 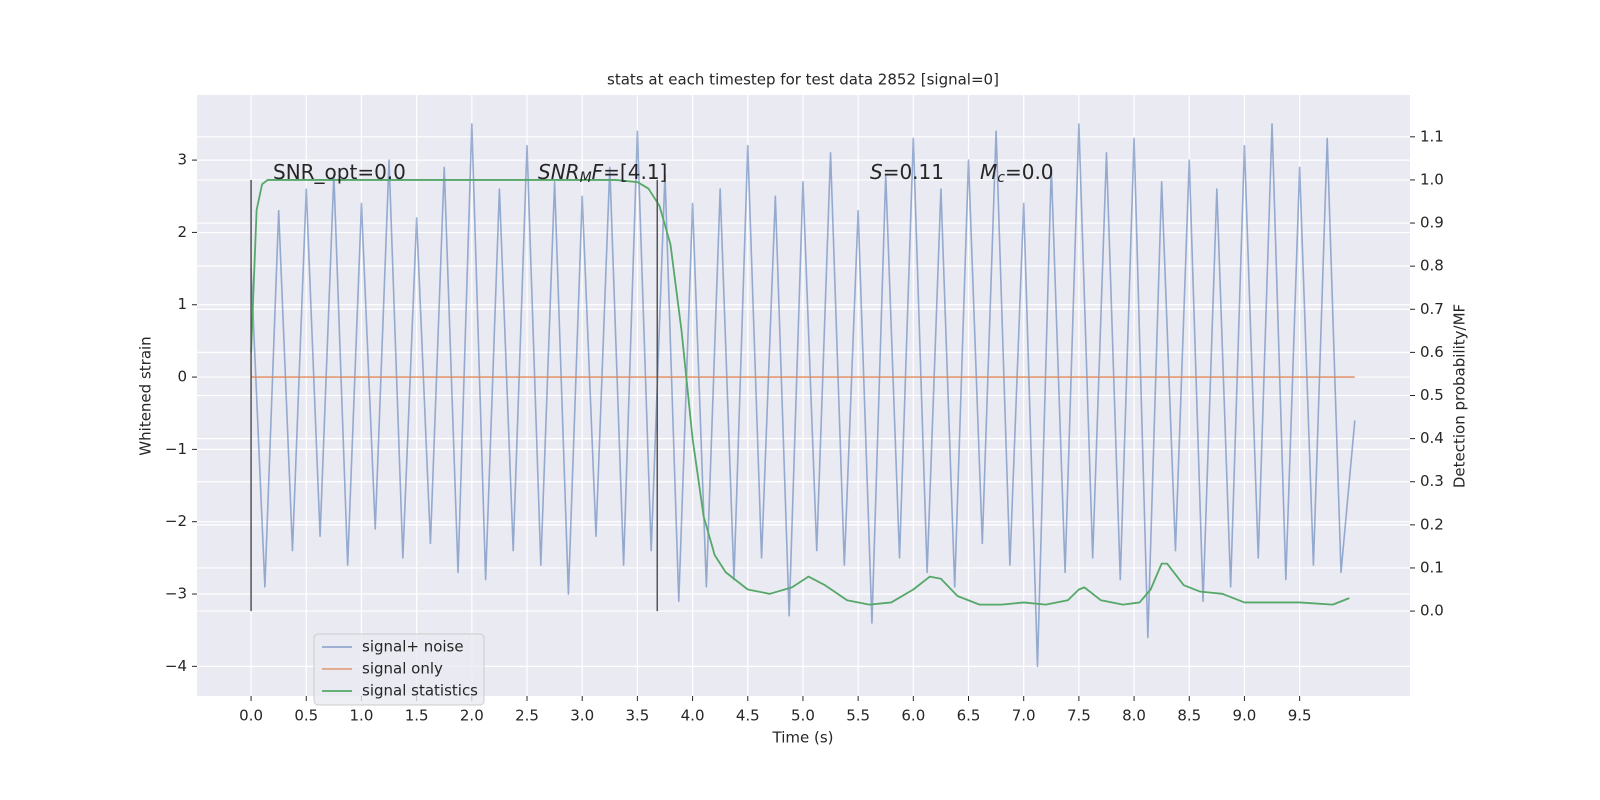 What do you see at coordinates (1460, 396) in the screenshot?
I see `y2-axis-label: Detection probability/MF` at bounding box center [1460, 396].